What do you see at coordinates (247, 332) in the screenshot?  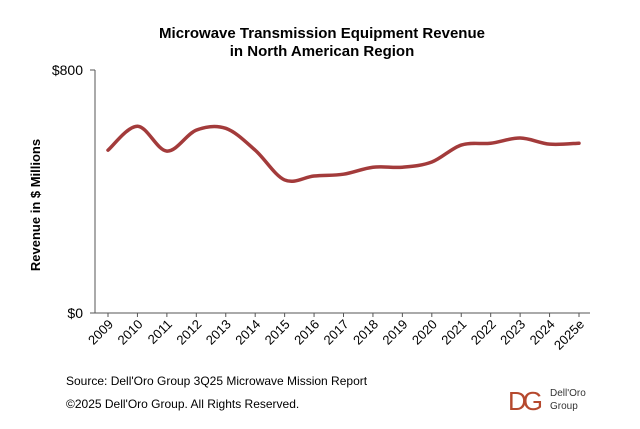 I see `x-tick-label: 2014` at bounding box center [247, 332].